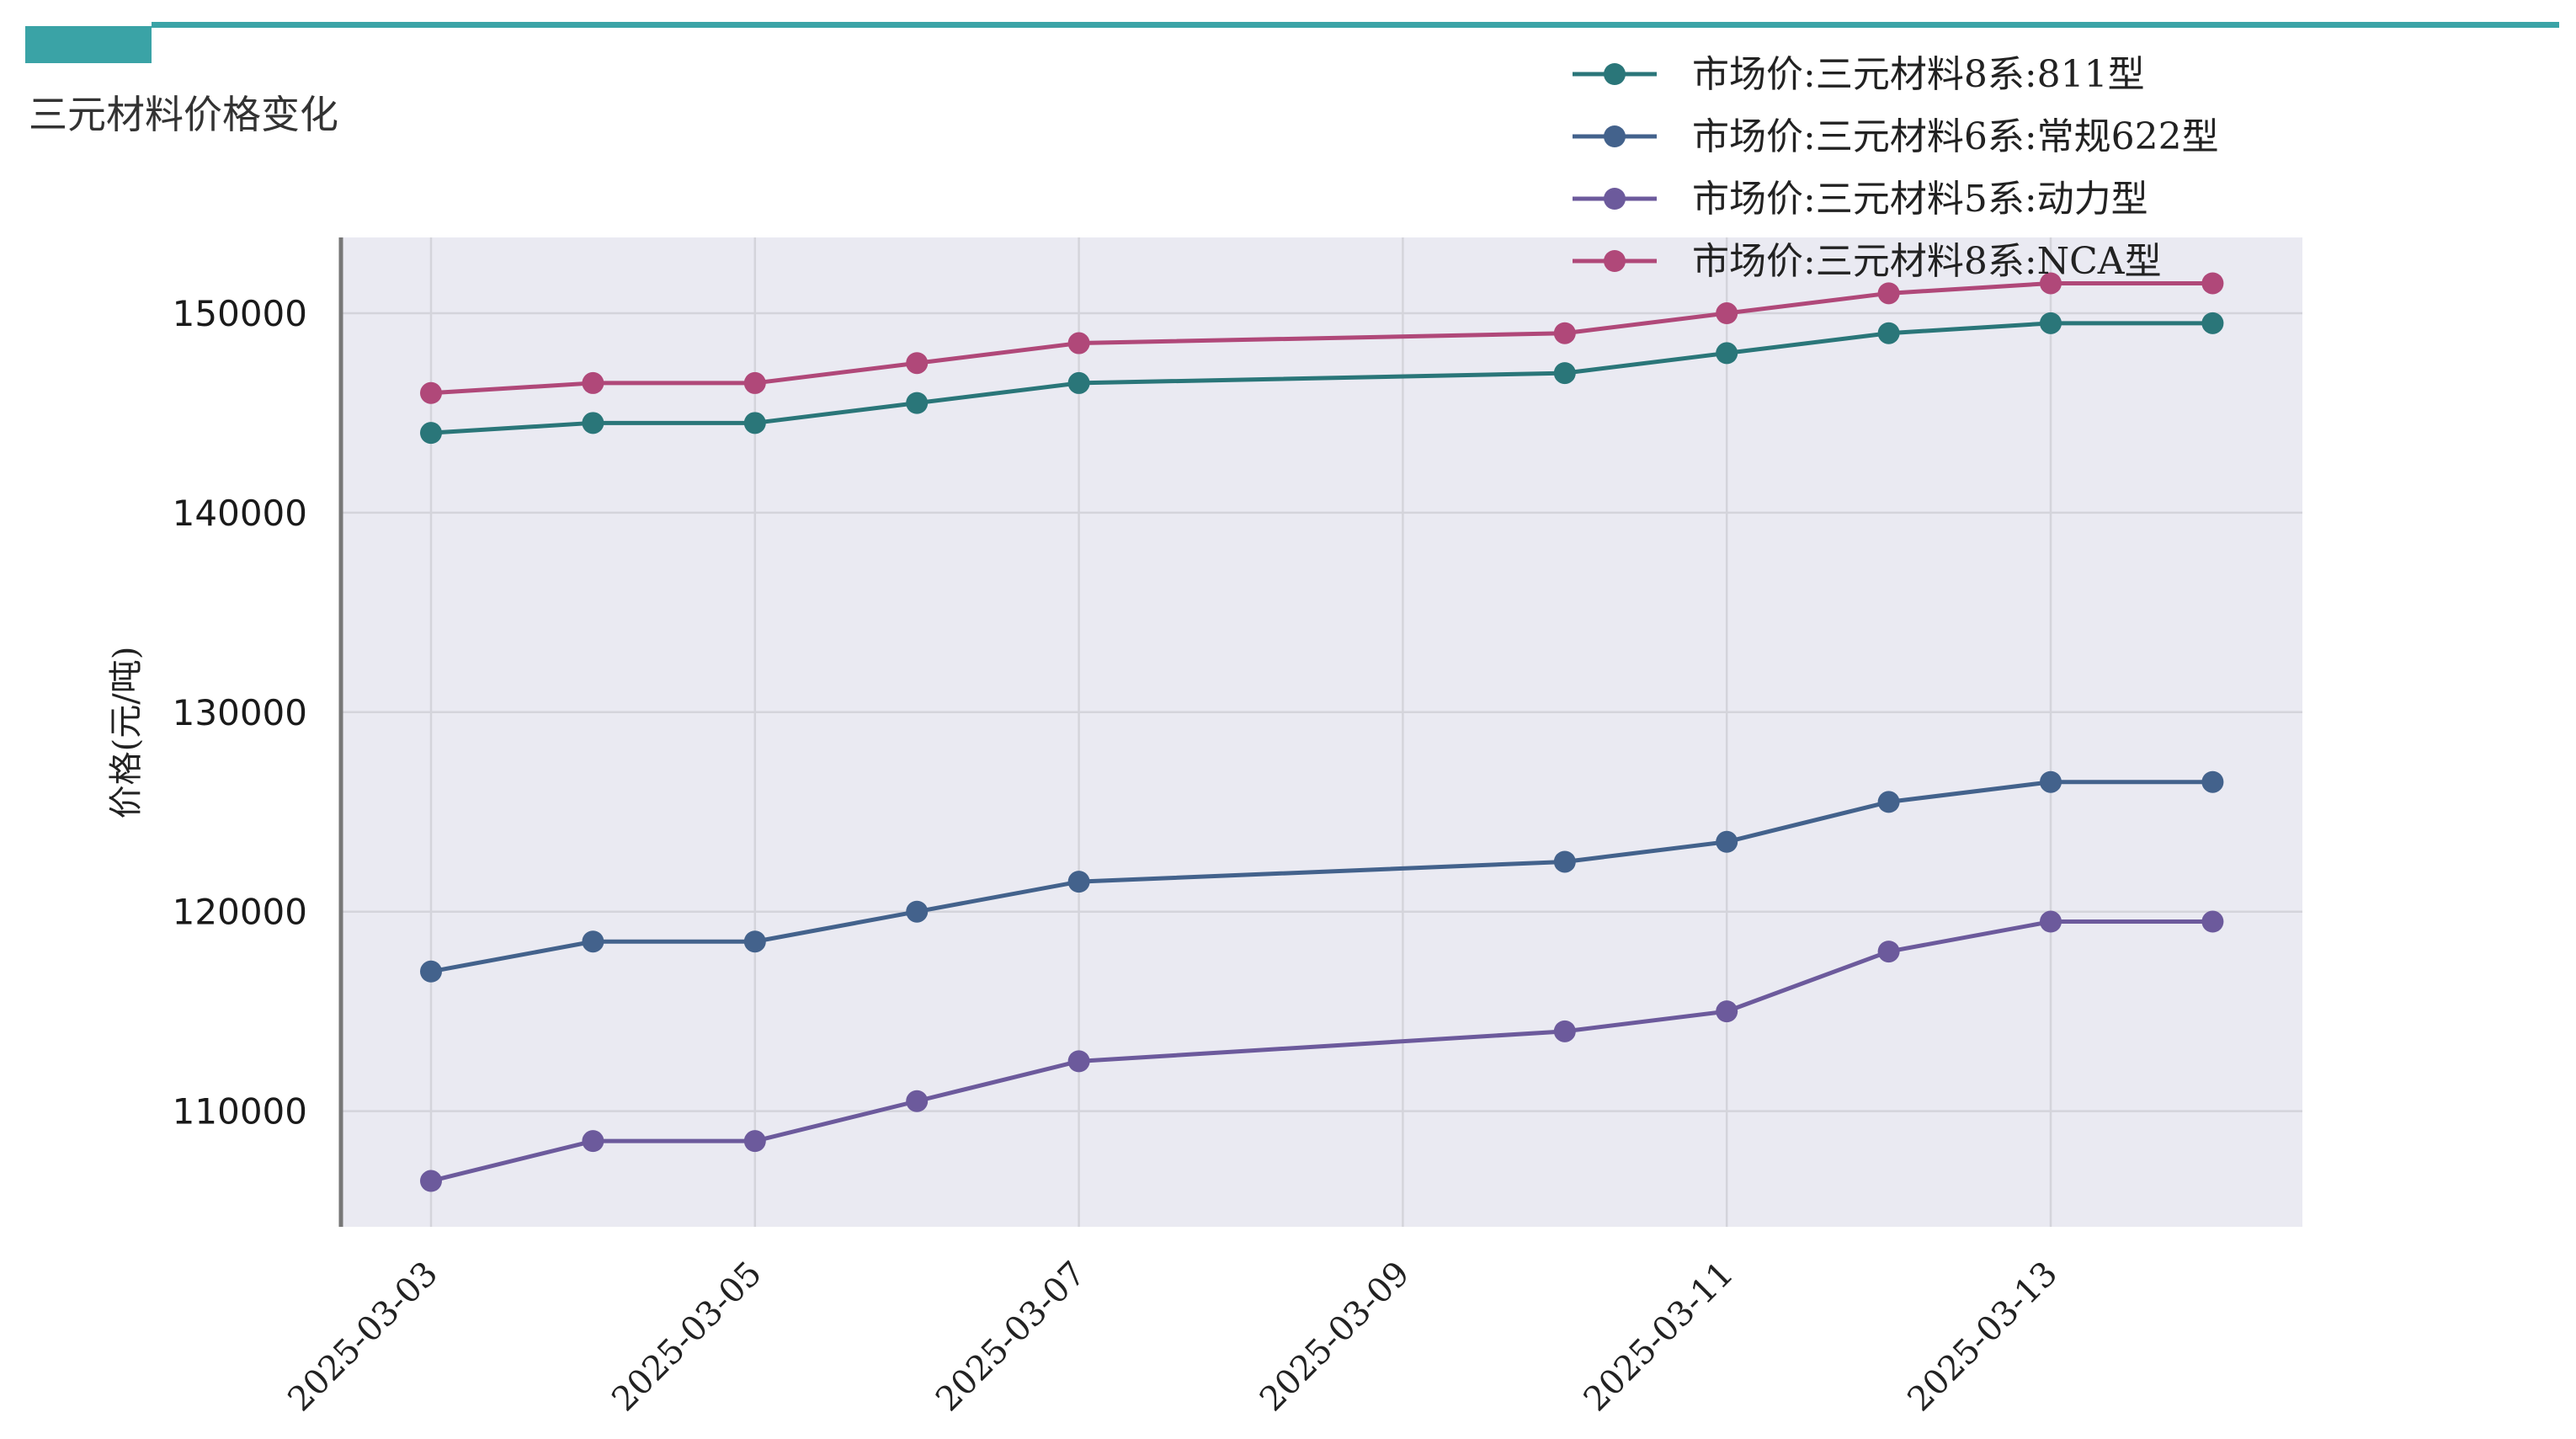 This screenshot has height=1439, width=2576. What do you see at coordinates (1660, 1337) in the screenshot?
I see `x-tick-label: 2025-03-11` at bounding box center [1660, 1337].